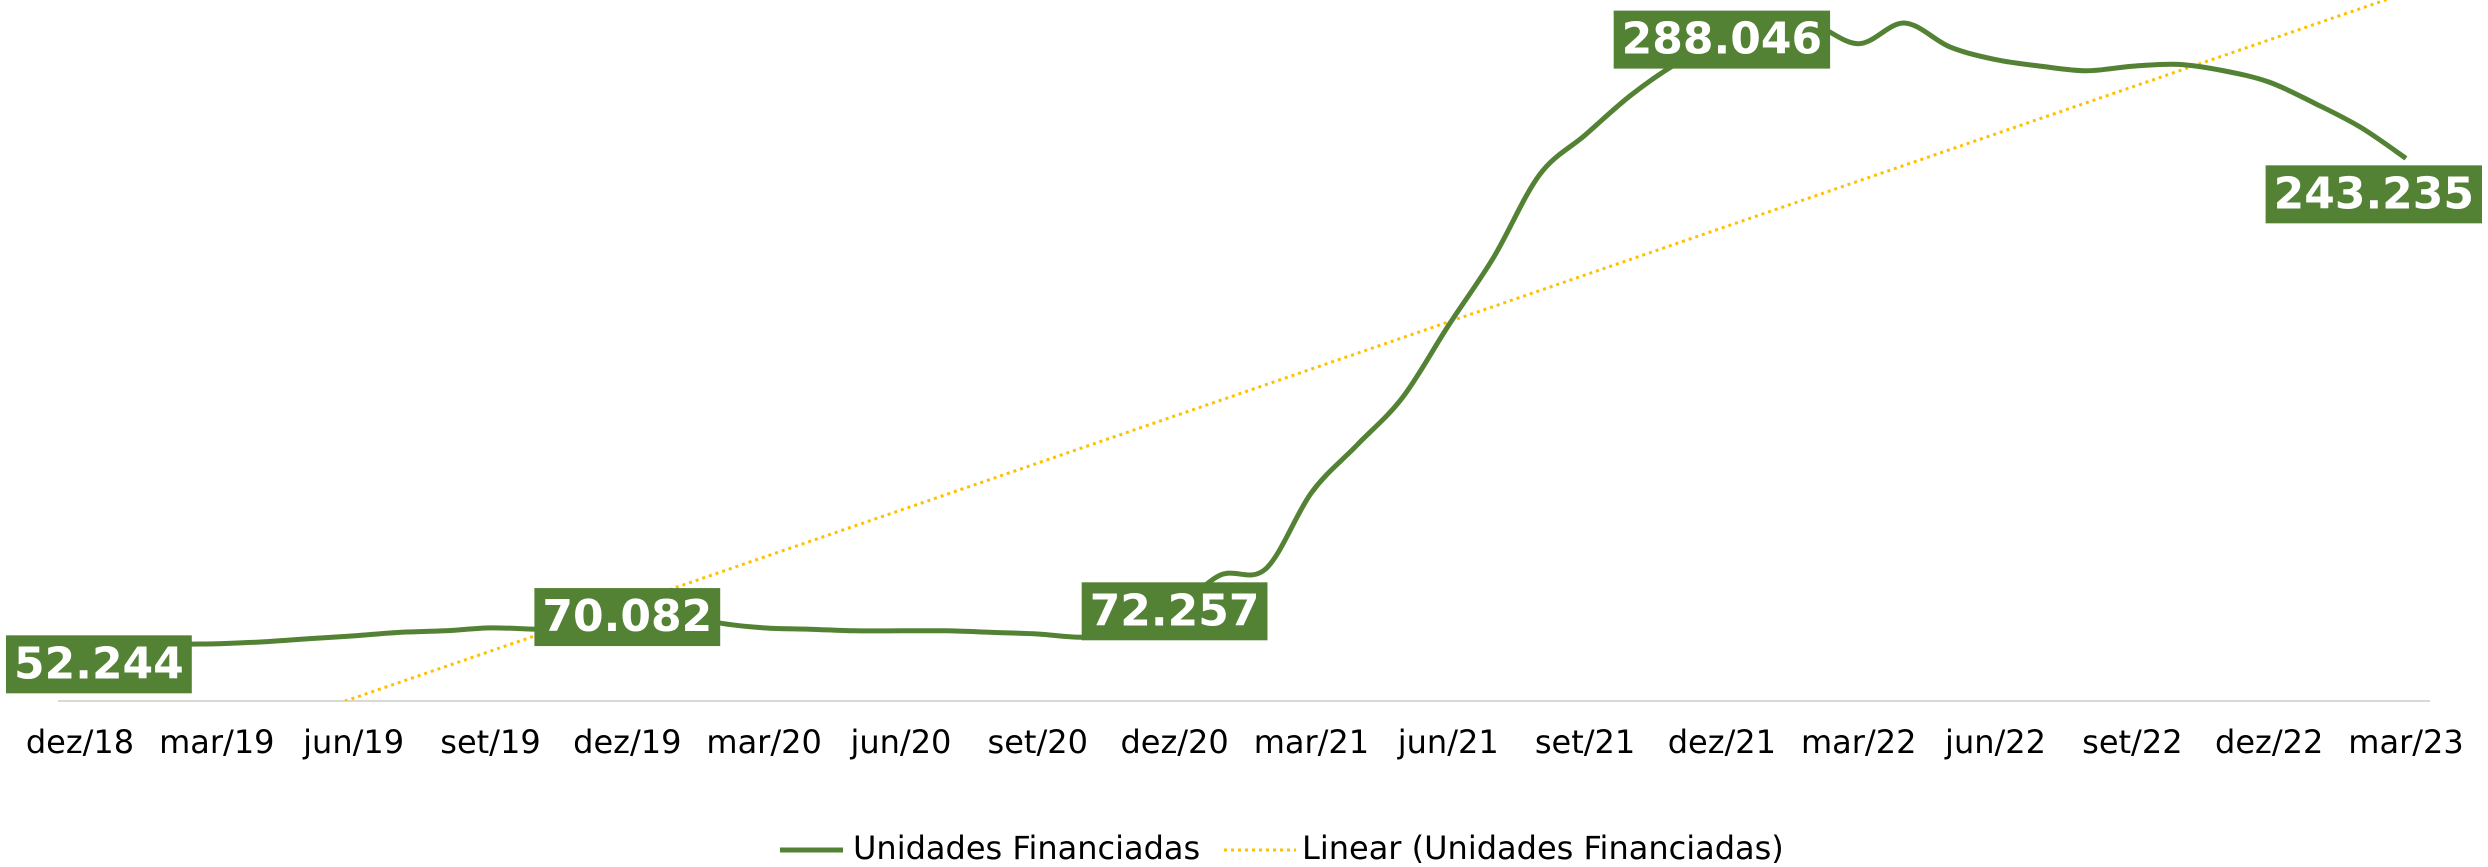  I want to click on data-label: 70.082, so click(627, 617).